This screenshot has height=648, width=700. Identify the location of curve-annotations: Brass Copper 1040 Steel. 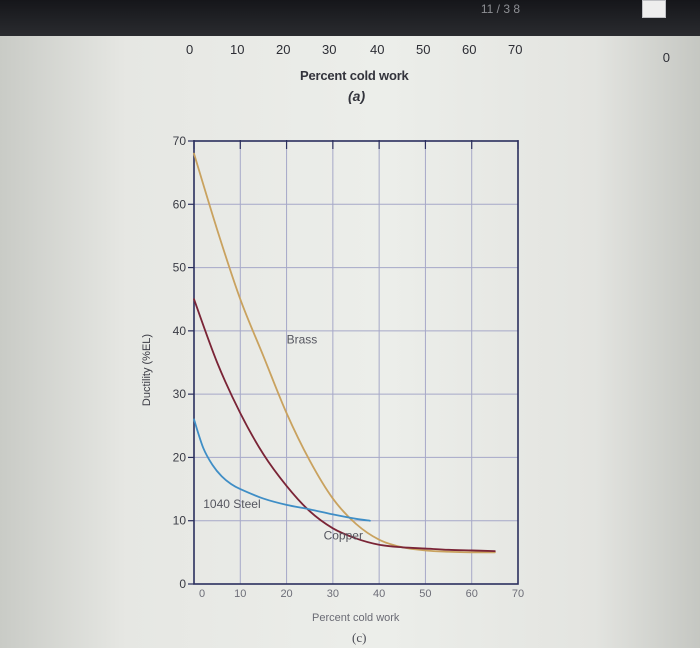
(283, 438).